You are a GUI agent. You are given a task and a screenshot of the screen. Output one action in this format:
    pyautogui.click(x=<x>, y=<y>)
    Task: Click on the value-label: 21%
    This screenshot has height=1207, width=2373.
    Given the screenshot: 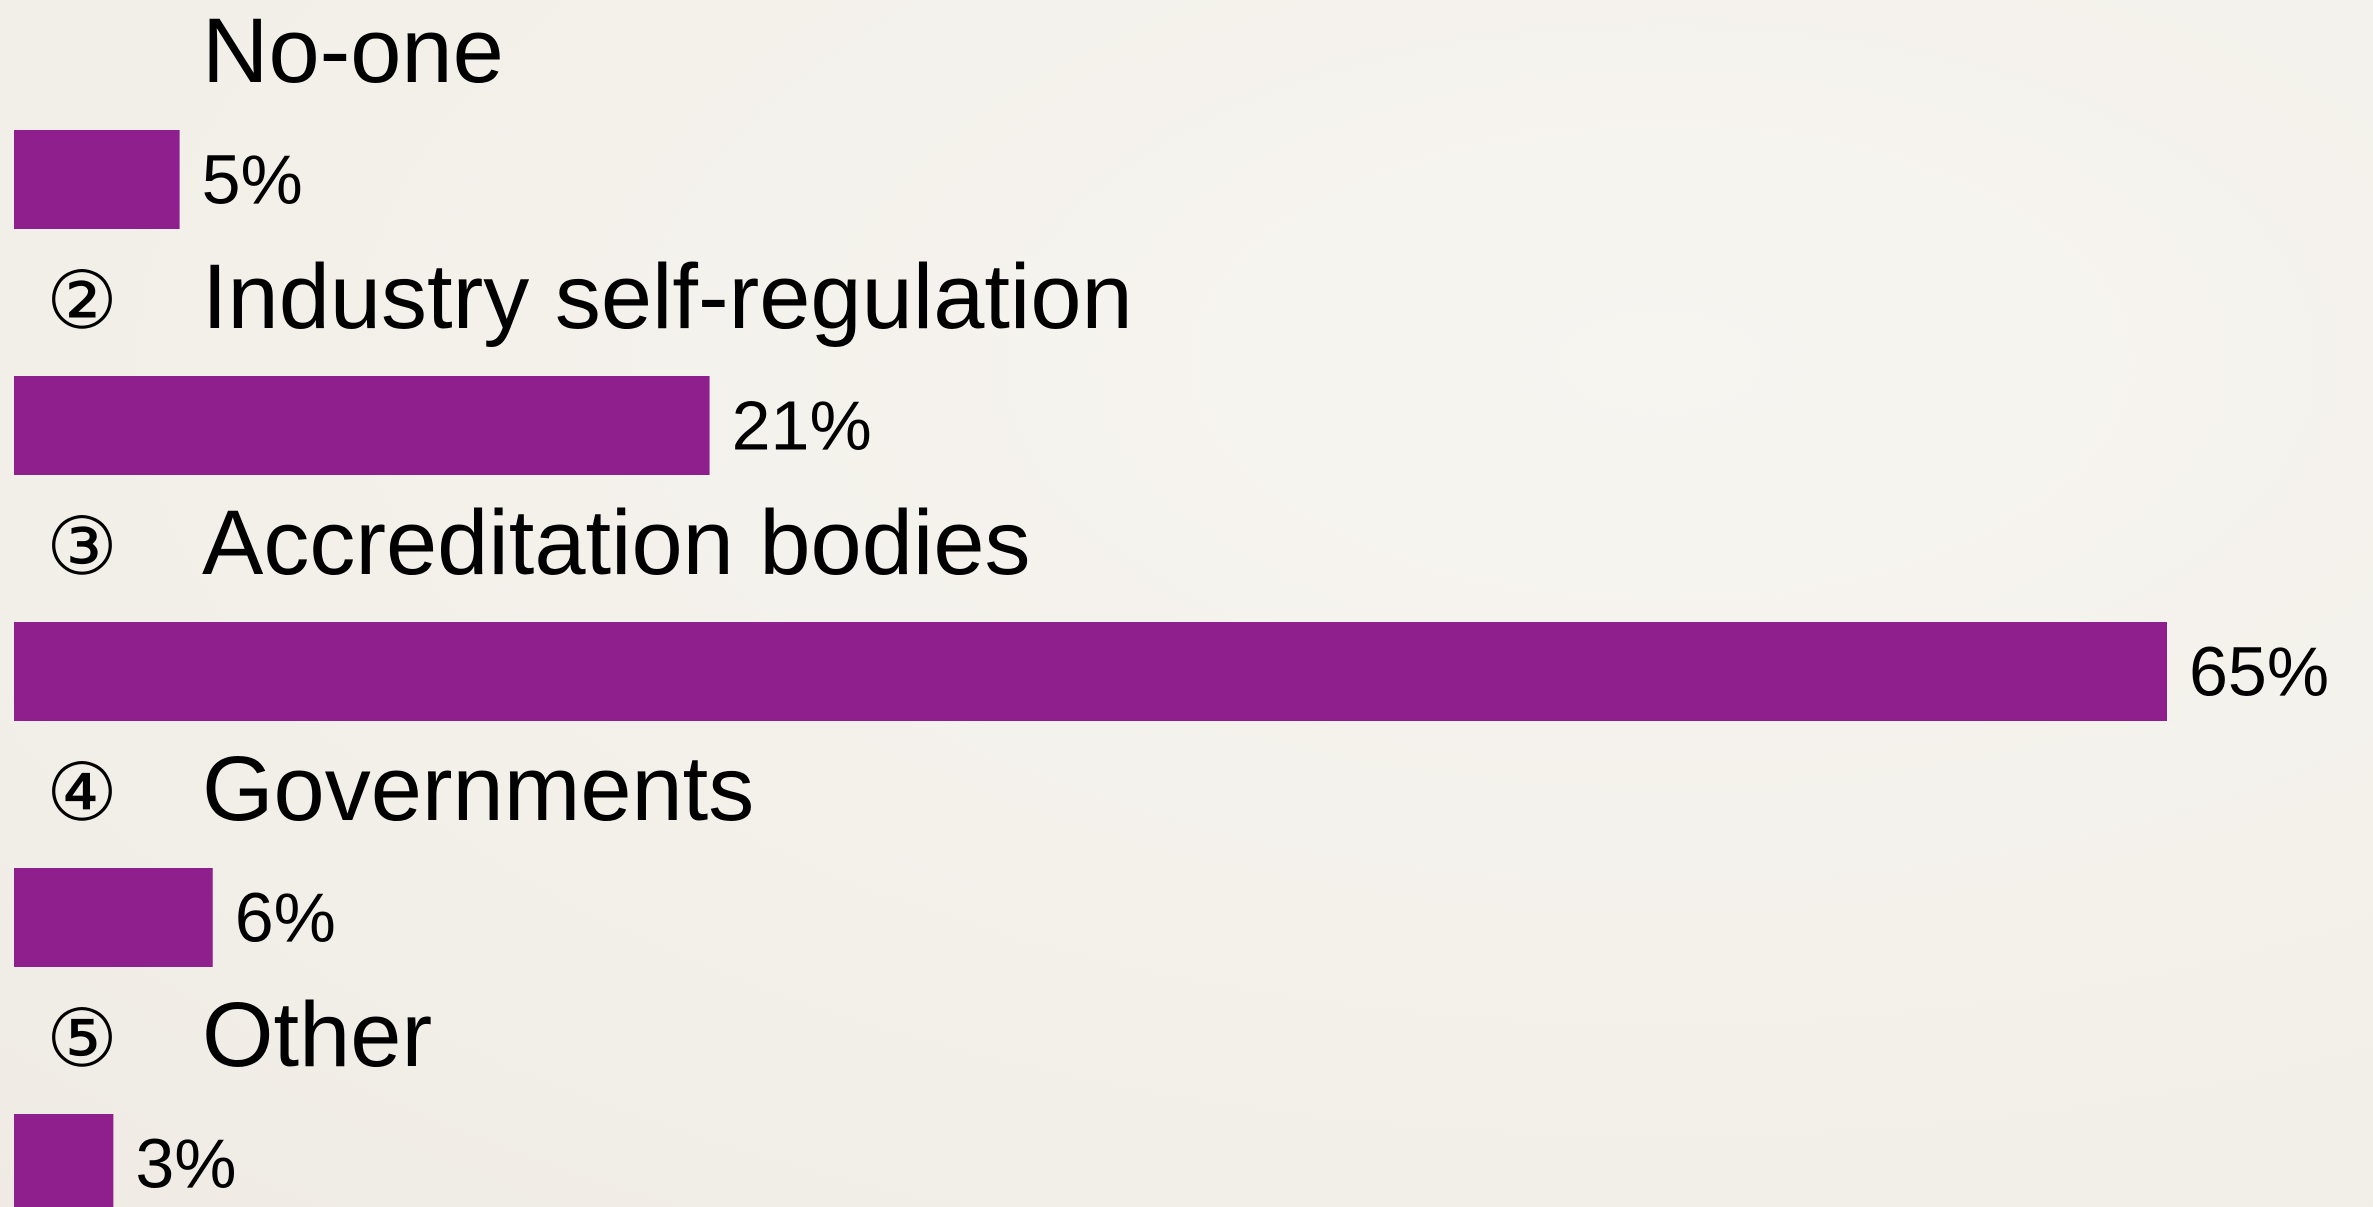 What is the action you would take?
    pyautogui.click(x=802, y=426)
    